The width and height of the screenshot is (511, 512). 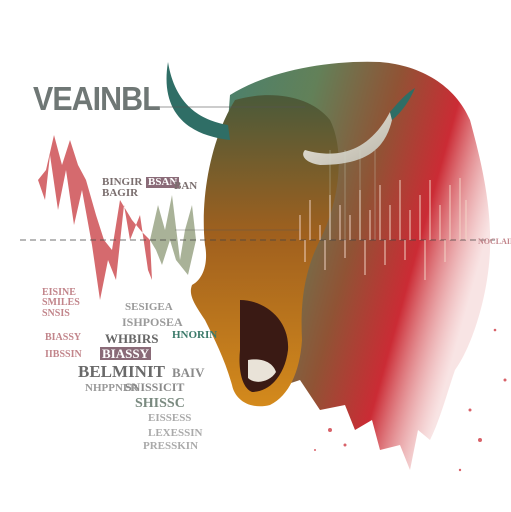 I want to click on glyph-label: BAN, so click(x=186, y=186).